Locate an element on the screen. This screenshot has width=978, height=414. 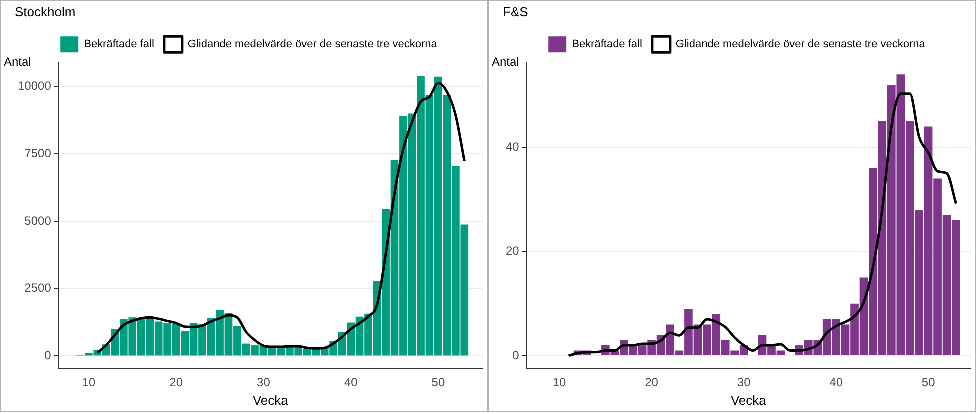
y-tick-label: 2500 is located at coordinates (38, 288).